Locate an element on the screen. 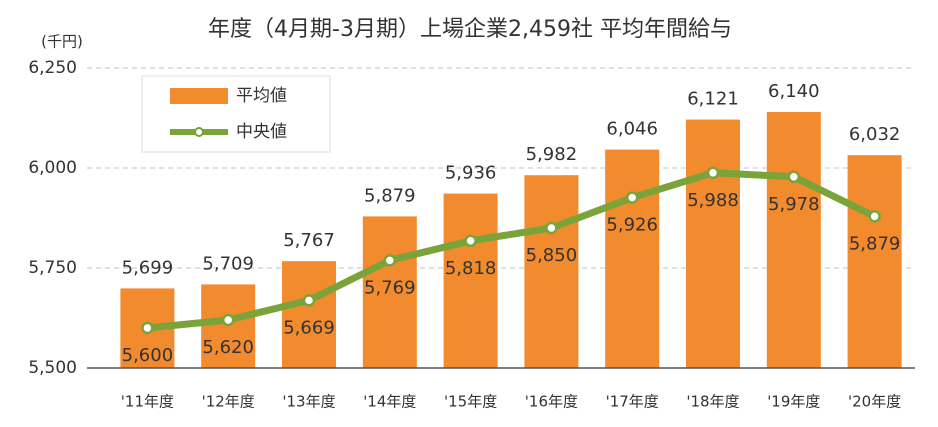 This screenshot has width=938, height=427. x-tick-label: '11年度 is located at coordinates (147, 402).